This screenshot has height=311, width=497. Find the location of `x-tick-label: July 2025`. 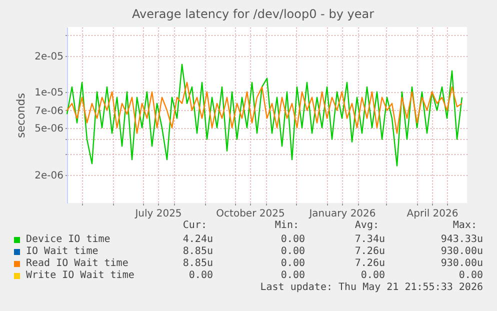

x-tick-label: July 2025 is located at coordinates (158, 214).